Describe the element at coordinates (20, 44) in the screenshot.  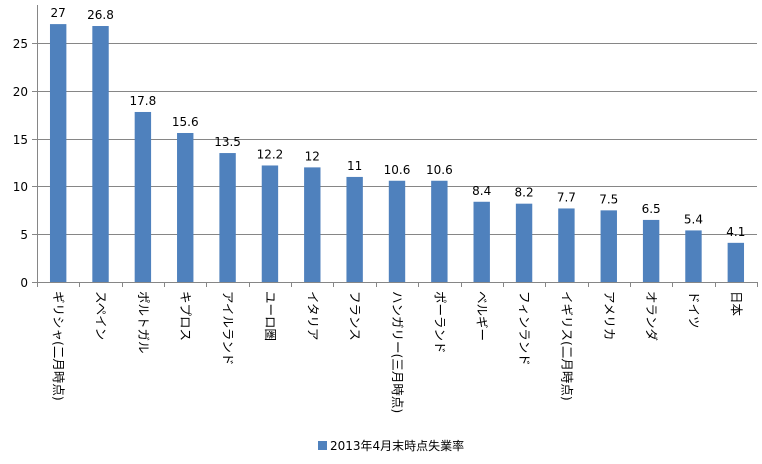
I see `y-tick-label: 25` at that location.